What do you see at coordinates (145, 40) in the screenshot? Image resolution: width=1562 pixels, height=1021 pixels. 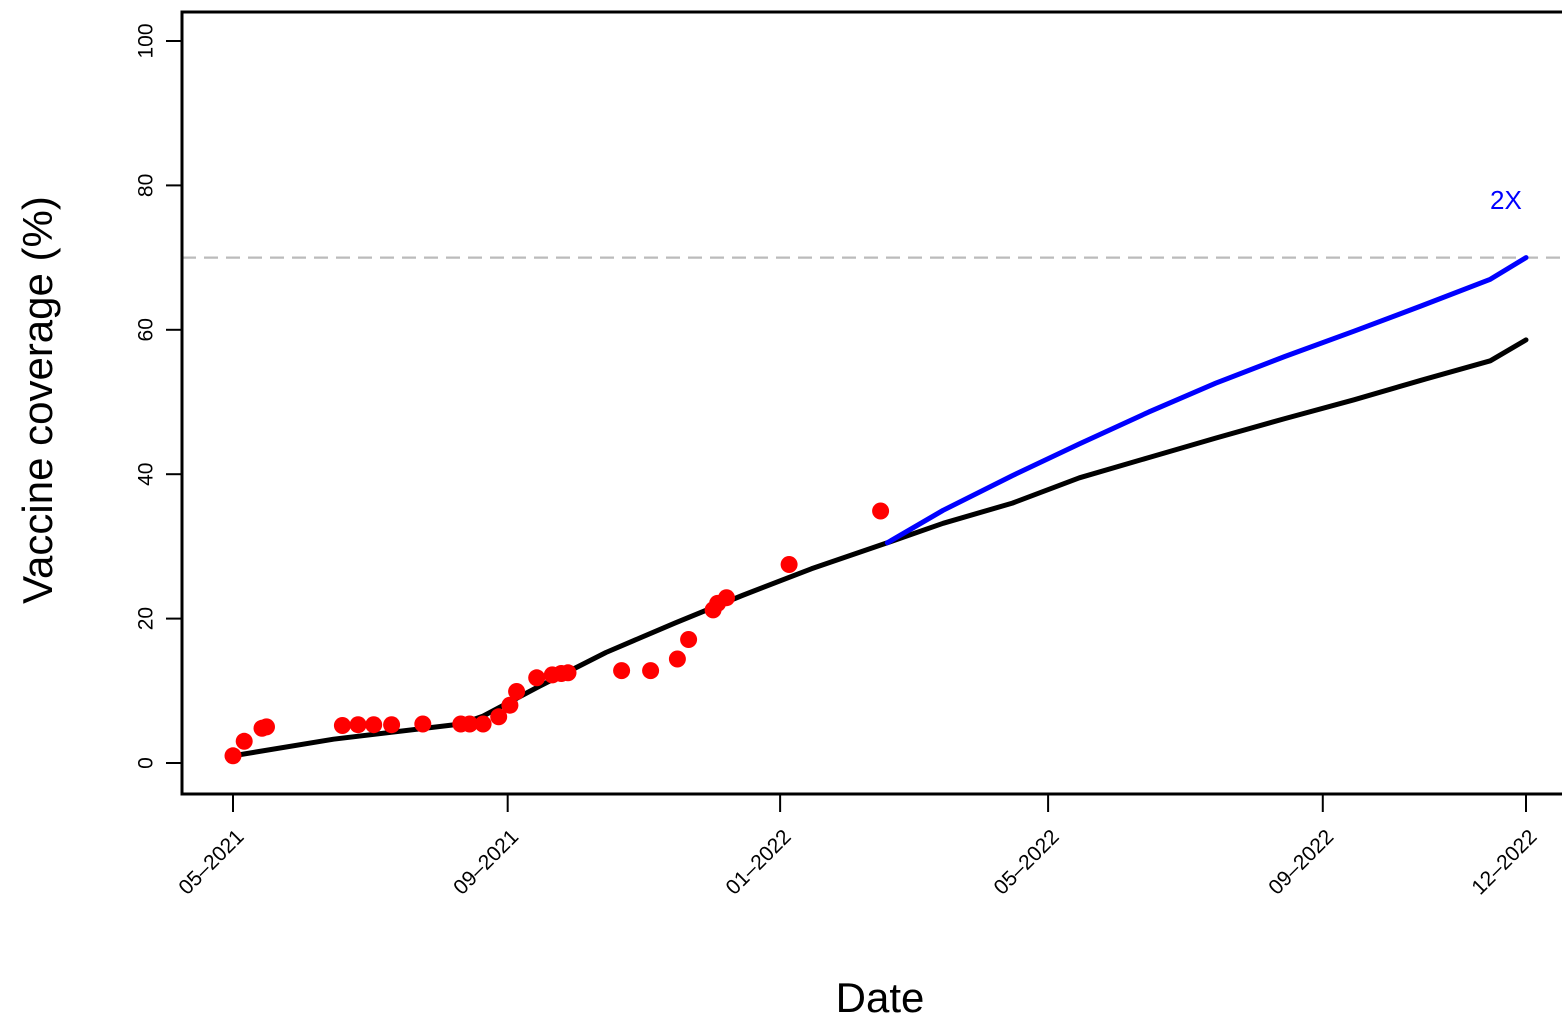 I see `y-tick-label: 100` at bounding box center [145, 40].